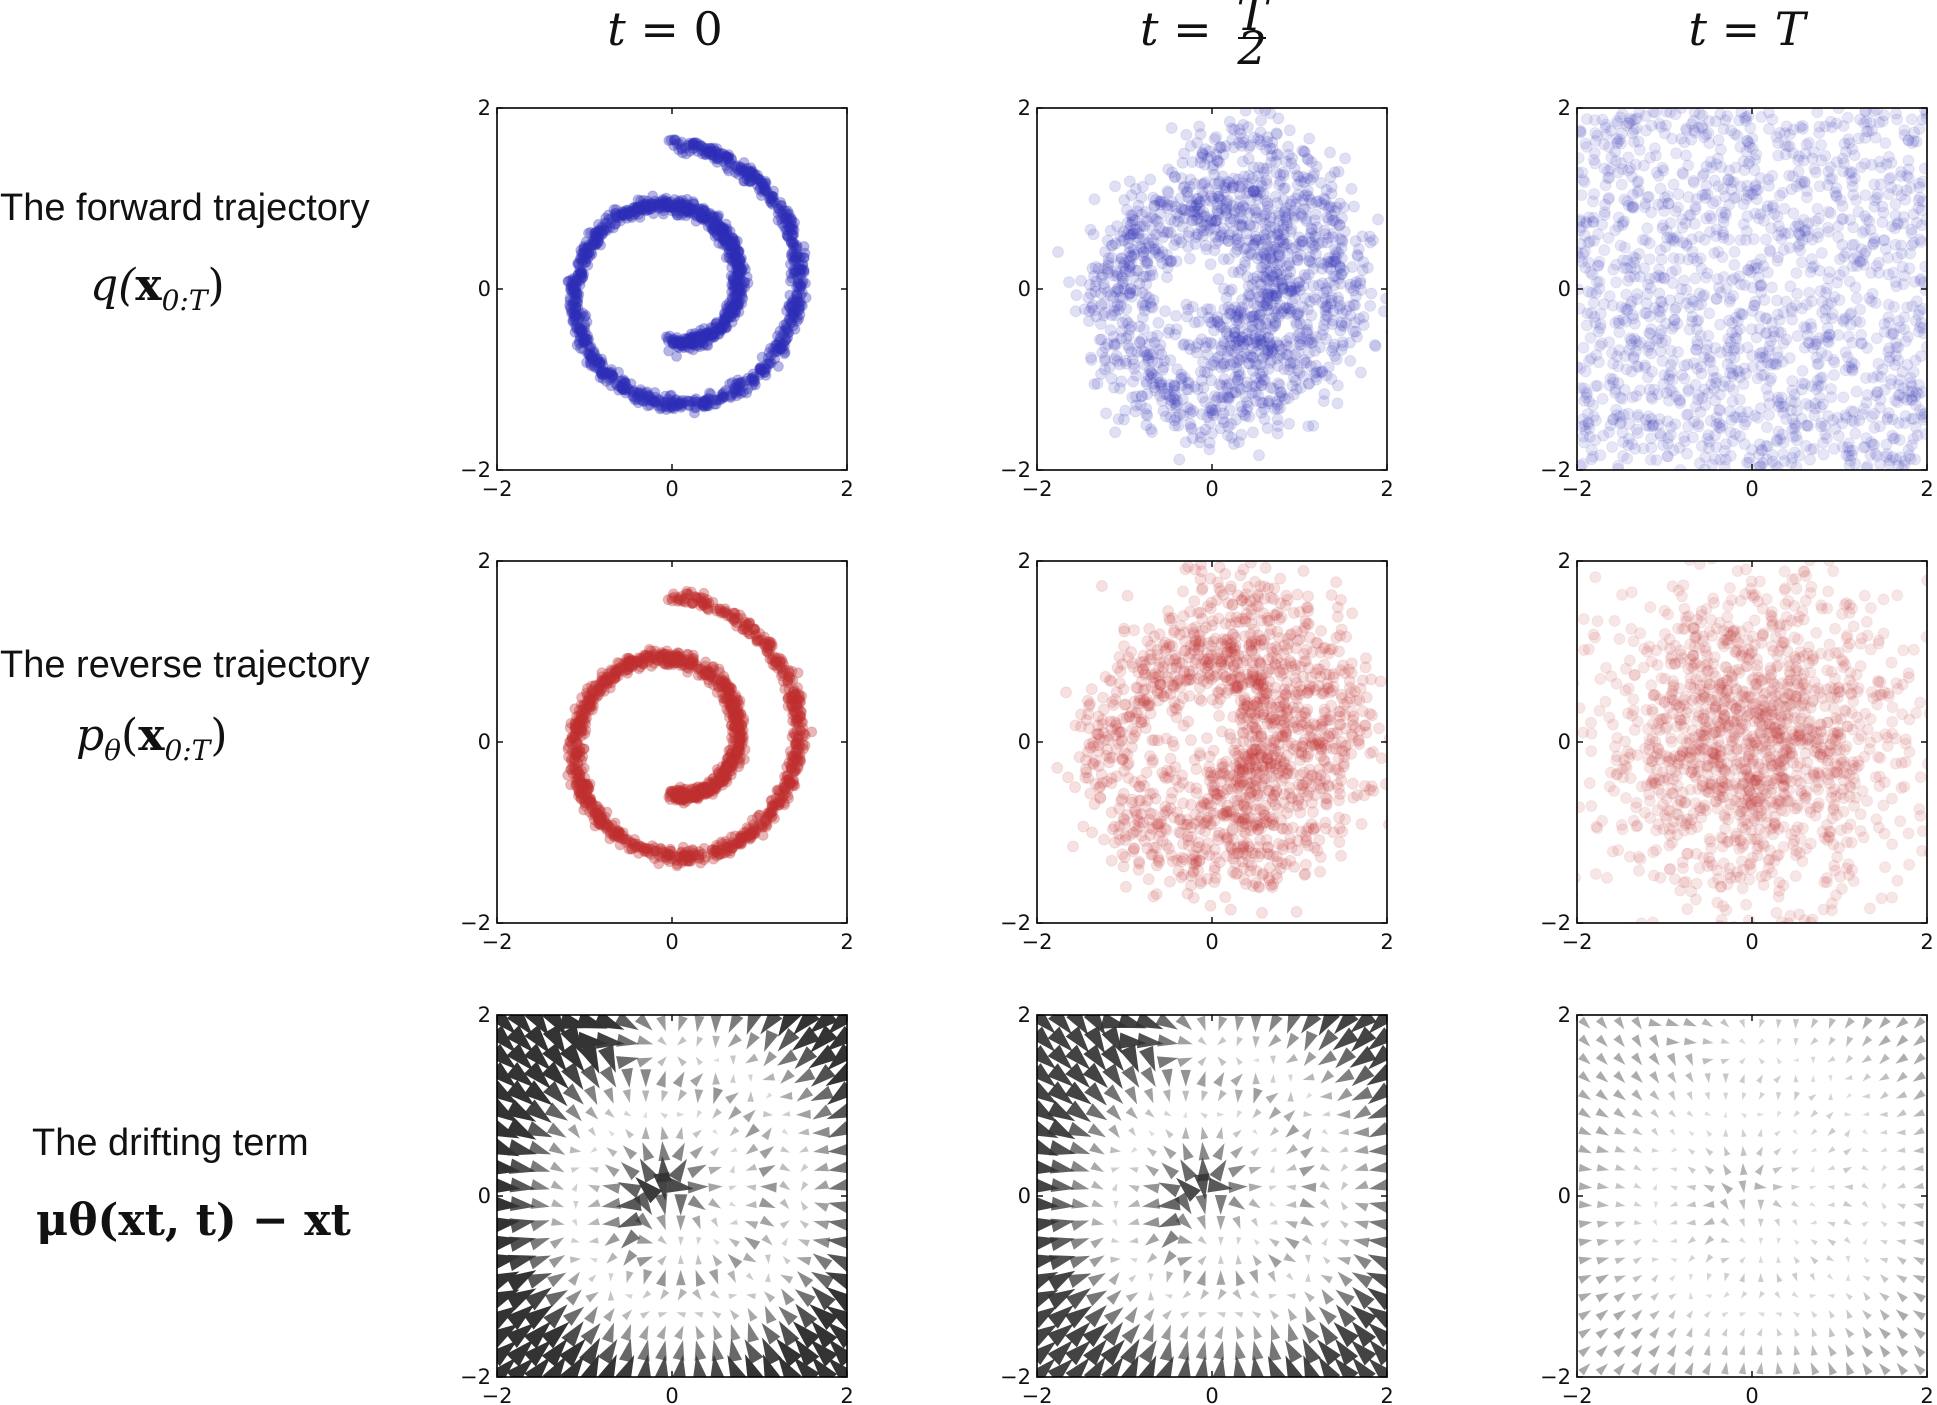  Describe the element at coordinates (1211, 489) in the screenshot. I see `x-tick-label: 0` at that location.